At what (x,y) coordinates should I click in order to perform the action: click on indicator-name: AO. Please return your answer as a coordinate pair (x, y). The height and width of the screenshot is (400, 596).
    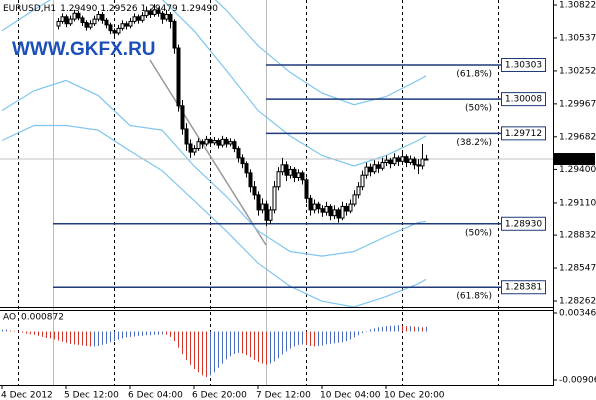
    Looking at the image, I should click on (9, 318).